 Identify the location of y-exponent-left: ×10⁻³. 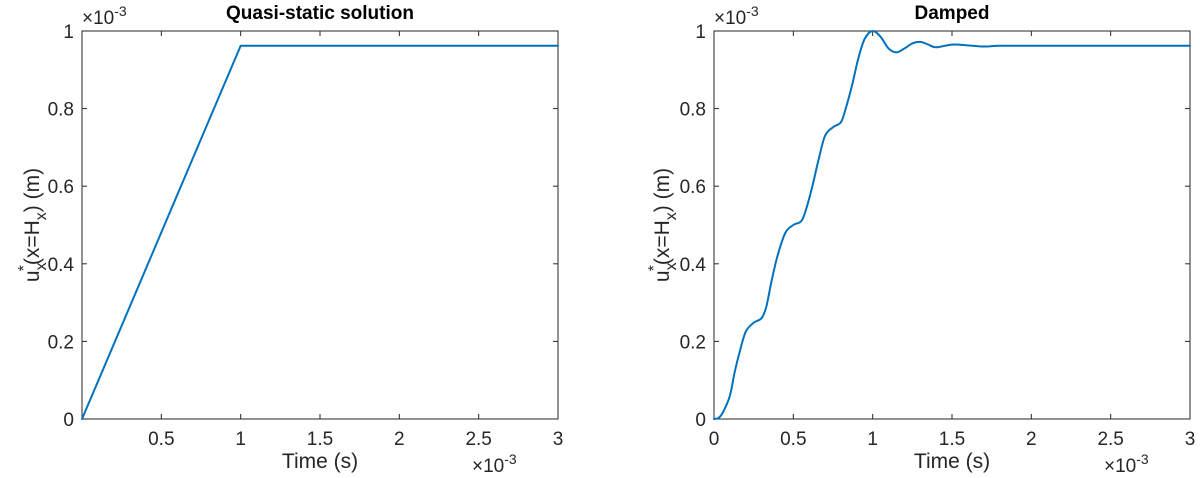
(104, 16).